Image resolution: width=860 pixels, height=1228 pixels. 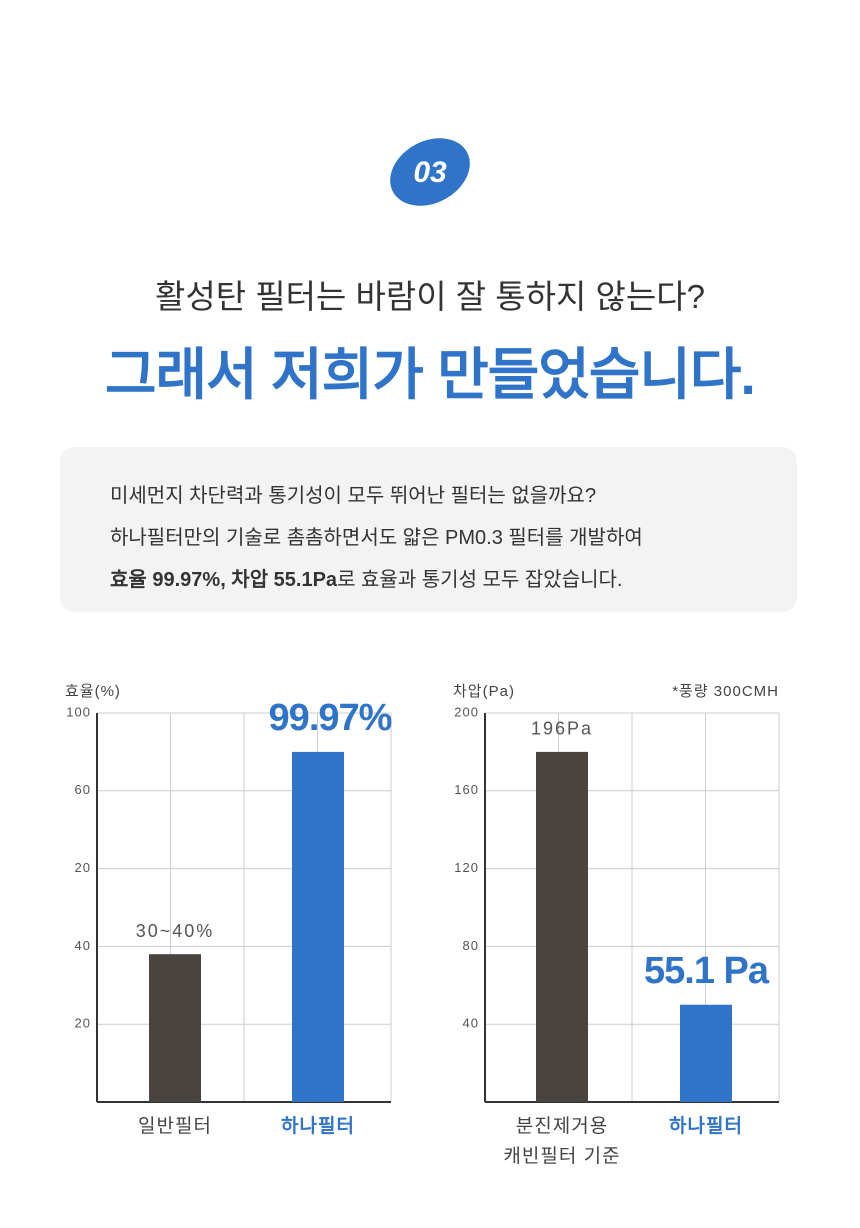 What do you see at coordinates (707, 971) in the screenshot?
I see `annotation: 55.1 Pa` at bounding box center [707, 971].